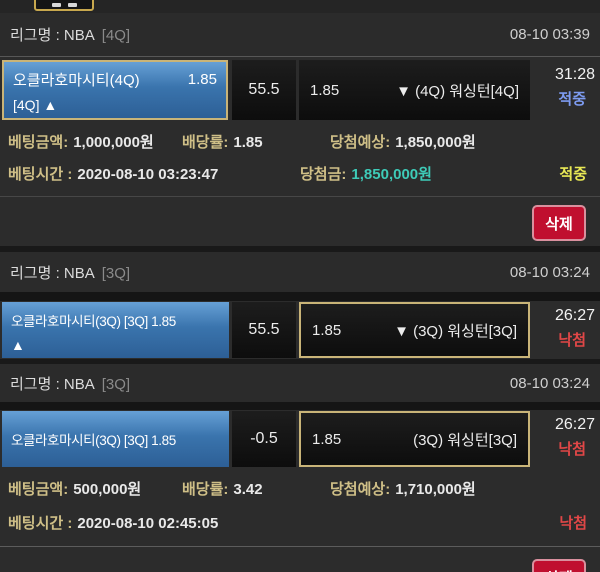 The height and width of the screenshot is (572, 600). I want to click on ticket-separator, so click(300, 249).